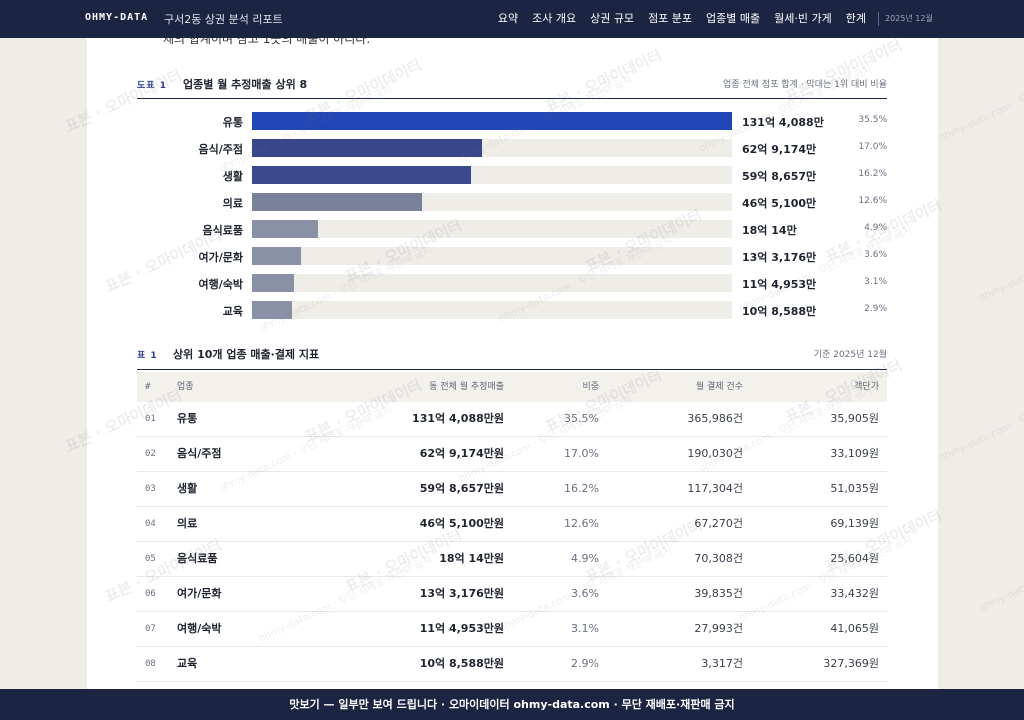 The image size is (1024, 720). Describe the element at coordinates (866, 387) in the screenshot. I see `col-header-avg-price: 객단가` at that location.